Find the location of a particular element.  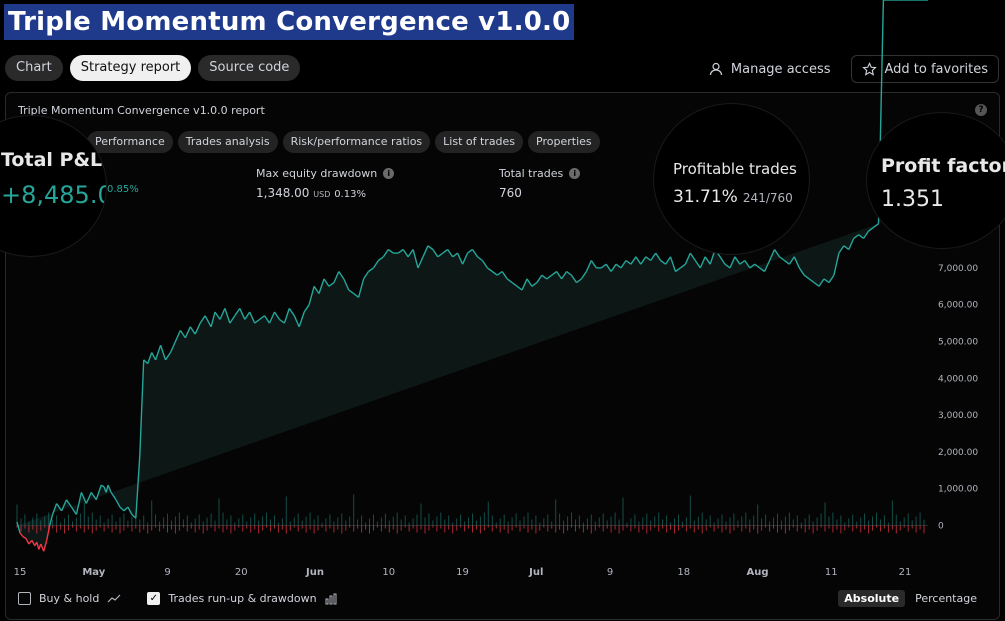

chart-controls: Buy & hold ✓ Trades run-up & drawdown is located at coordinates (178, 598).